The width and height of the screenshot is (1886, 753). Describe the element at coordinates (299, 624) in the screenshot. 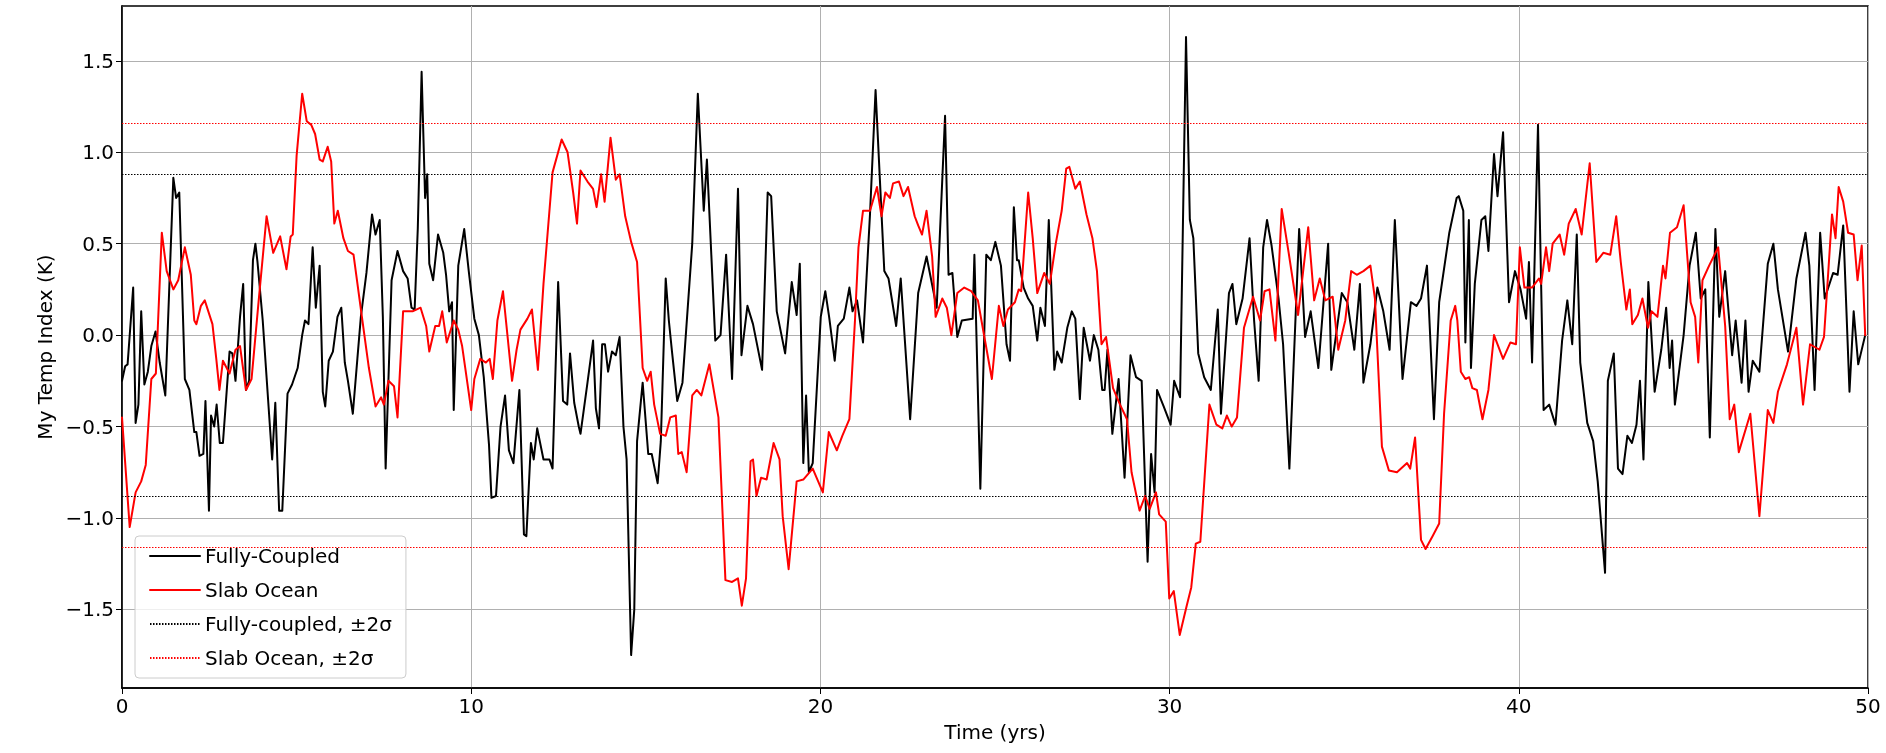

I see `legend-label: Fully-coupled, ±2σ` at that location.